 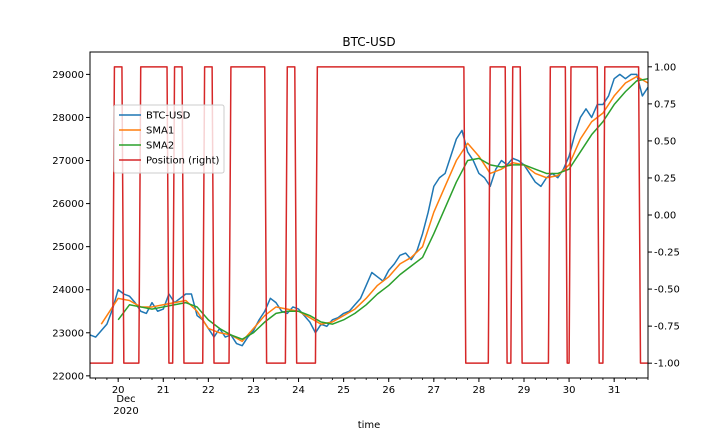 I want to click on x-secondary-label-month: Dec, so click(x=125, y=399).